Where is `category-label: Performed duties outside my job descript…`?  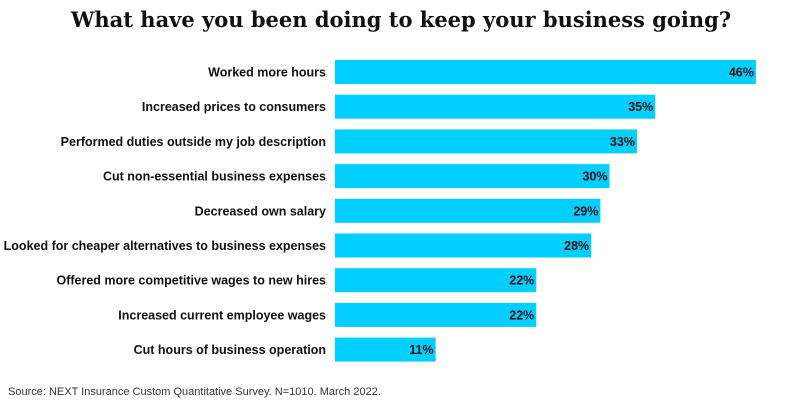
category-label: Performed duties outside my job descript… is located at coordinates (193, 142).